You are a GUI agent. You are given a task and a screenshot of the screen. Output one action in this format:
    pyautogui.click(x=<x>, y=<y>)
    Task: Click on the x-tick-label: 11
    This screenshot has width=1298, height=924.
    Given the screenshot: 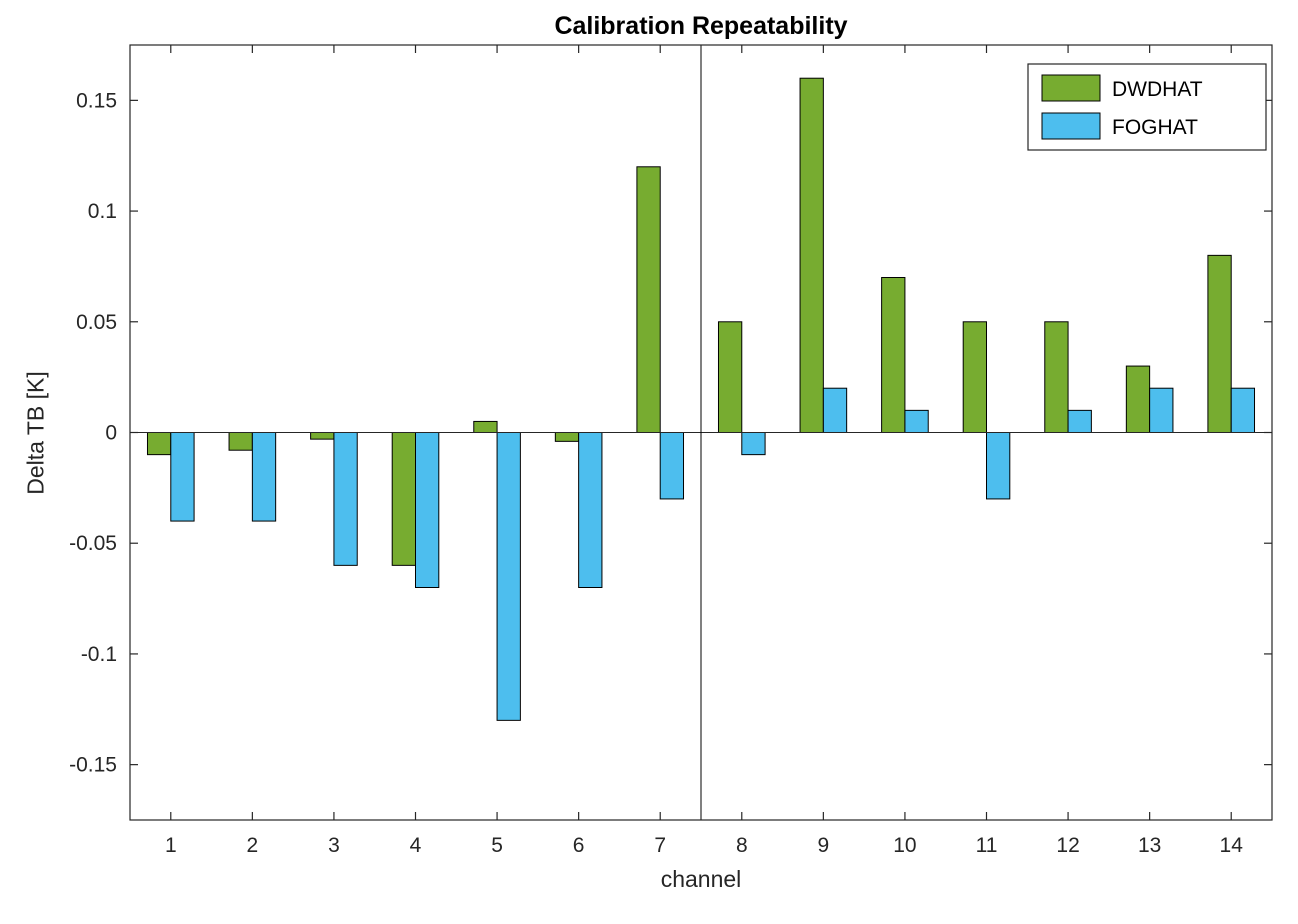 What is the action you would take?
    pyautogui.click(x=987, y=845)
    